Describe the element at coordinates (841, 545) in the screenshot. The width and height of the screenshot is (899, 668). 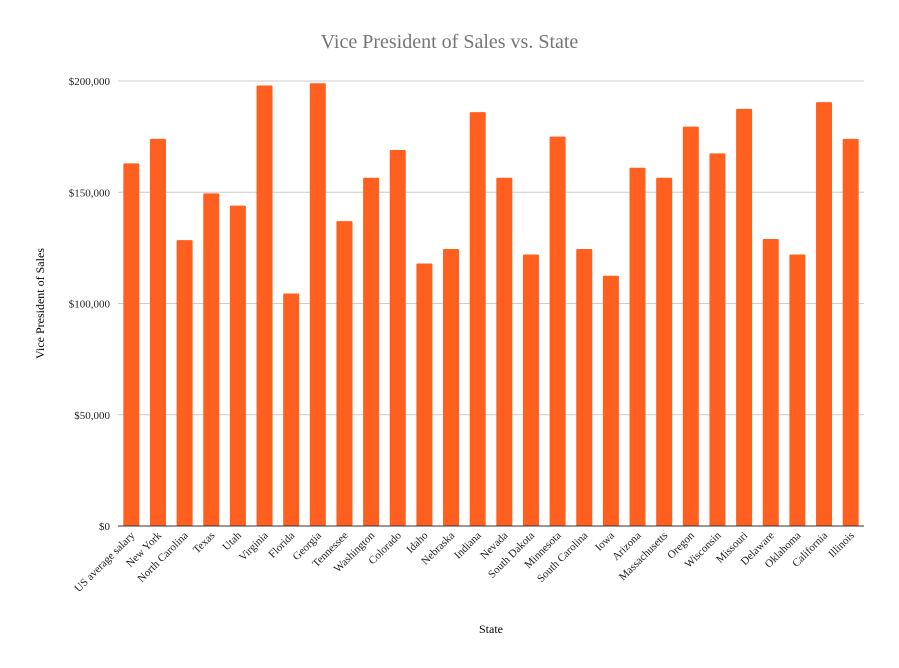
I see `x-tick-label: Illinois` at that location.